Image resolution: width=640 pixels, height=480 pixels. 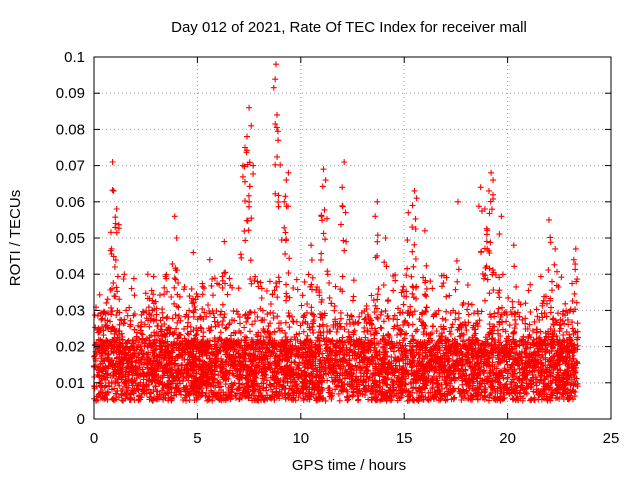 I want to click on x-tick-label: 10, so click(x=300, y=438).